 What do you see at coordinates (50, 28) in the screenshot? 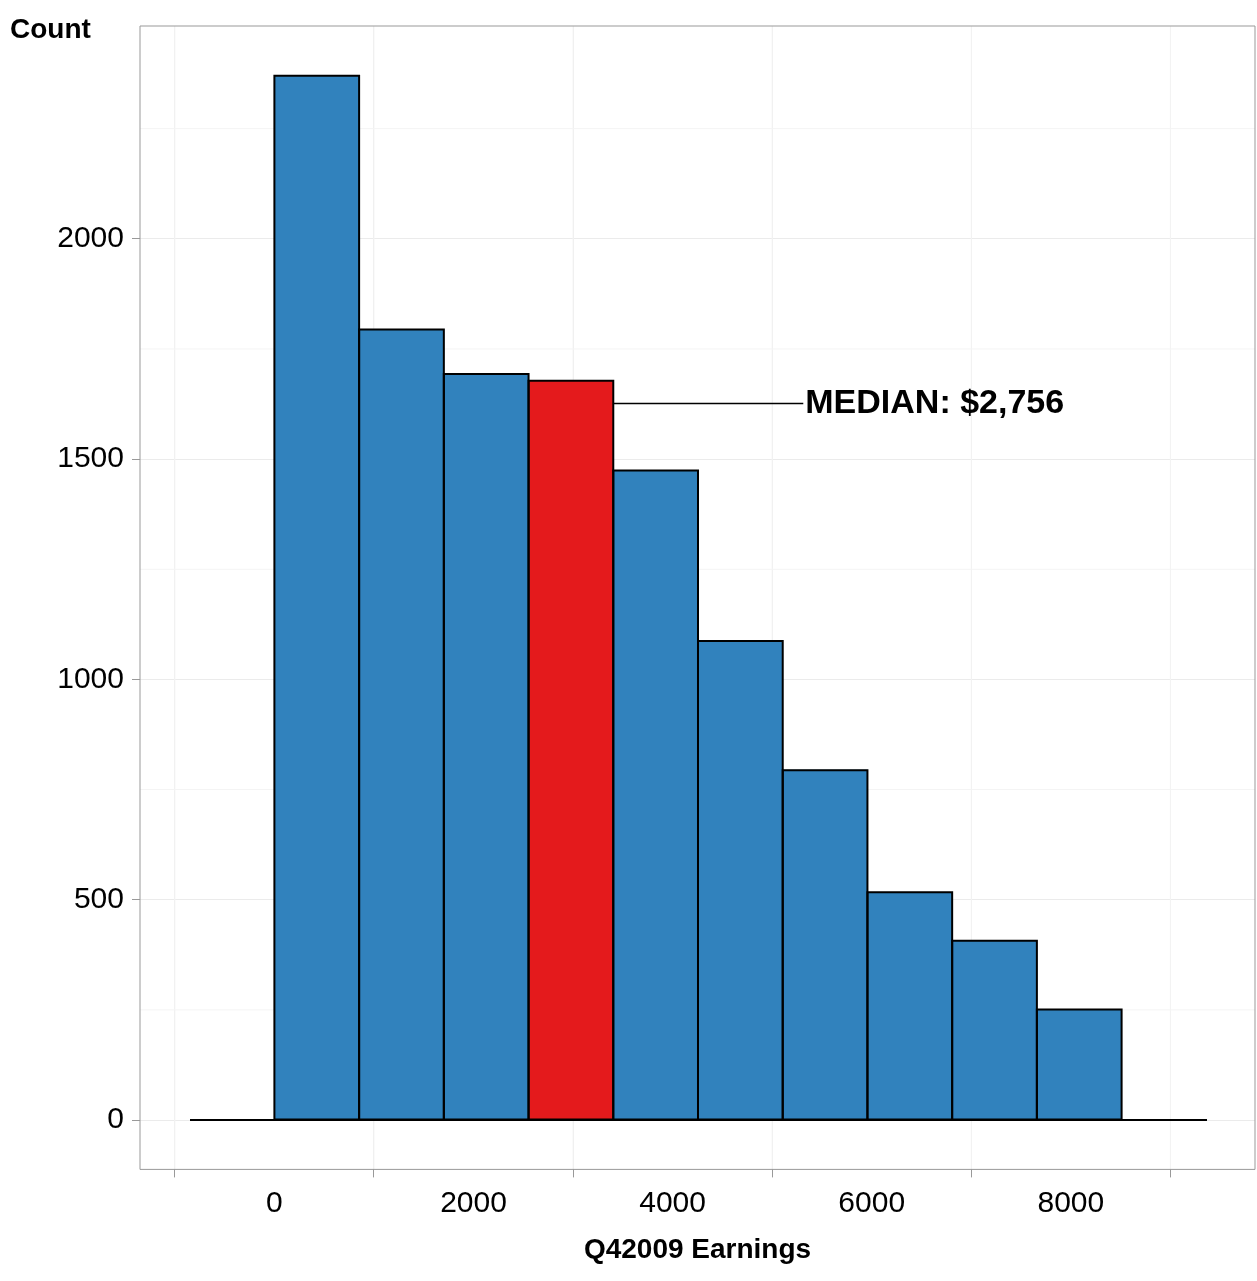
I see `y-axis-title: Count` at bounding box center [50, 28].